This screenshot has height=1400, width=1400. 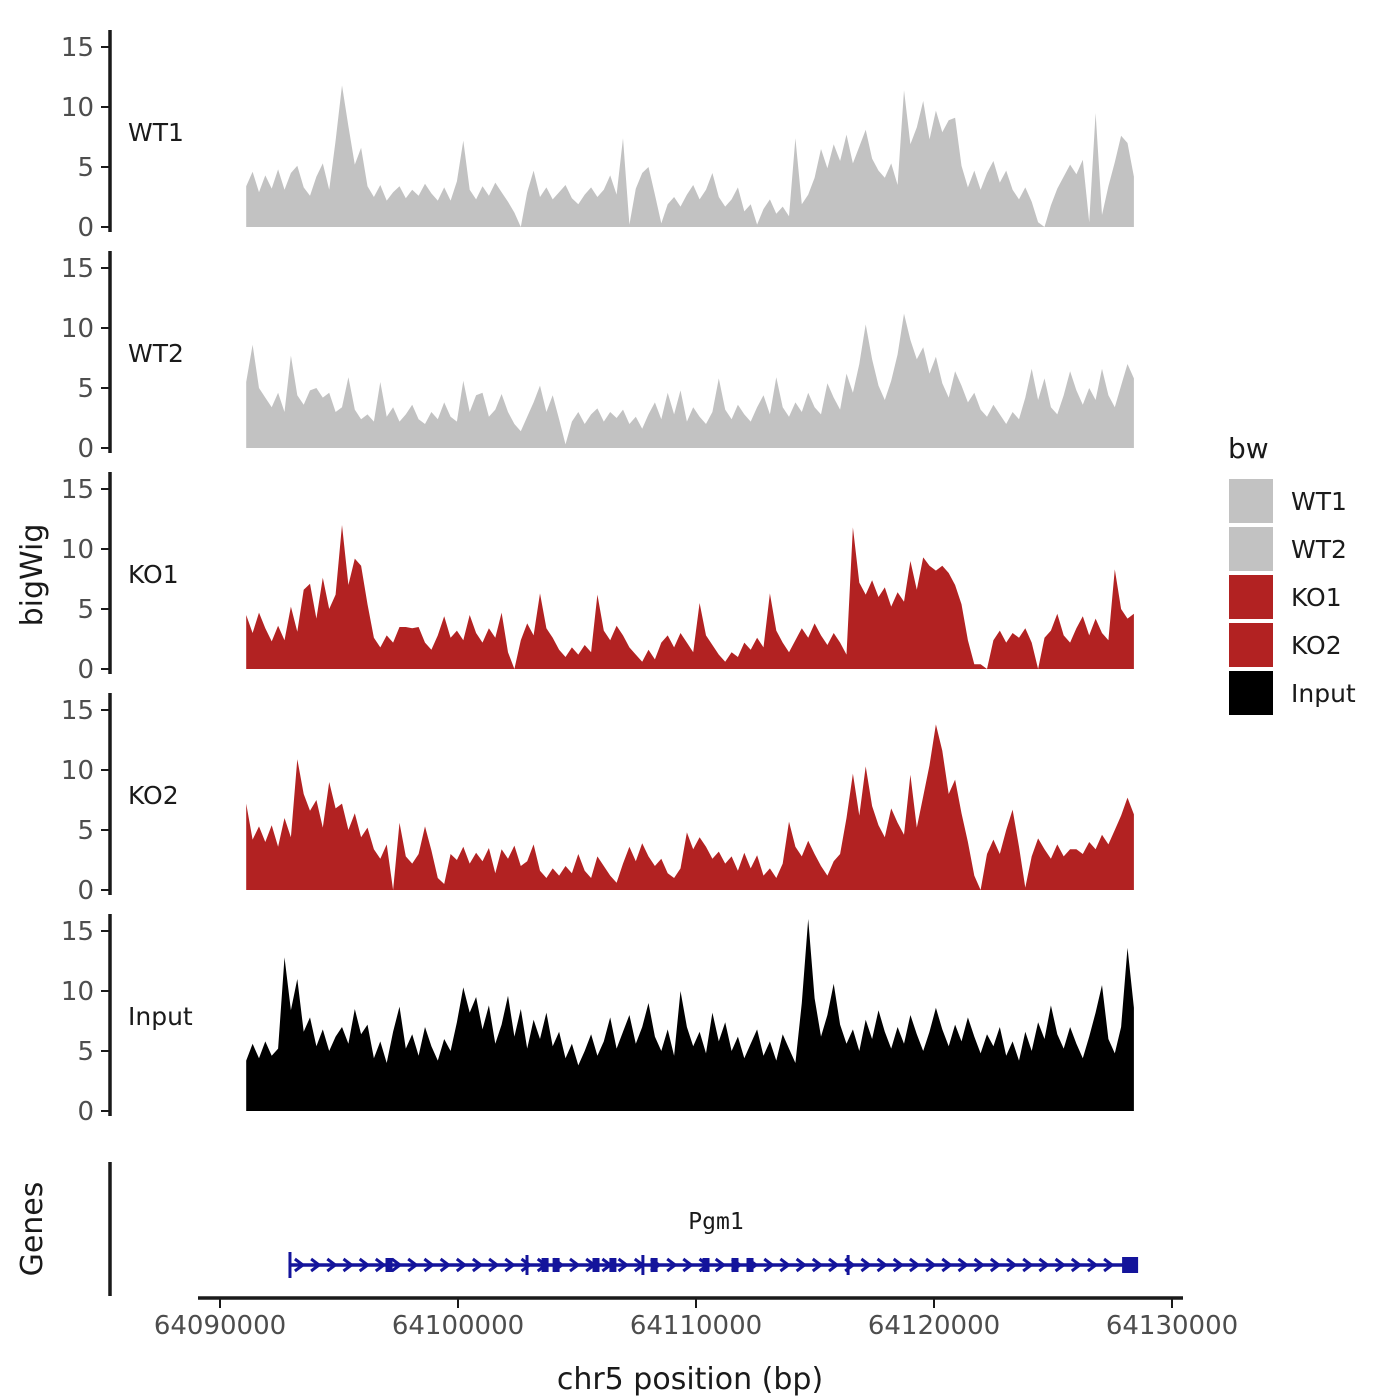 What do you see at coordinates (1316, 645) in the screenshot?
I see `legend-entry-label: KO2` at bounding box center [1316, 645].